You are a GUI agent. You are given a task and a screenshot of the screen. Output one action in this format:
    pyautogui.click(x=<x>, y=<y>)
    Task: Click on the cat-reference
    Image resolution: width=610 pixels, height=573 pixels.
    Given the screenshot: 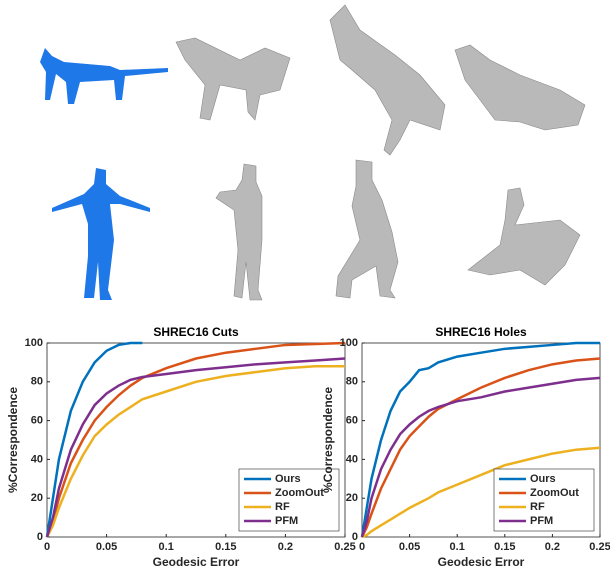 What is the action you would take?
    pyautogui.click(x=104, y=76)
    